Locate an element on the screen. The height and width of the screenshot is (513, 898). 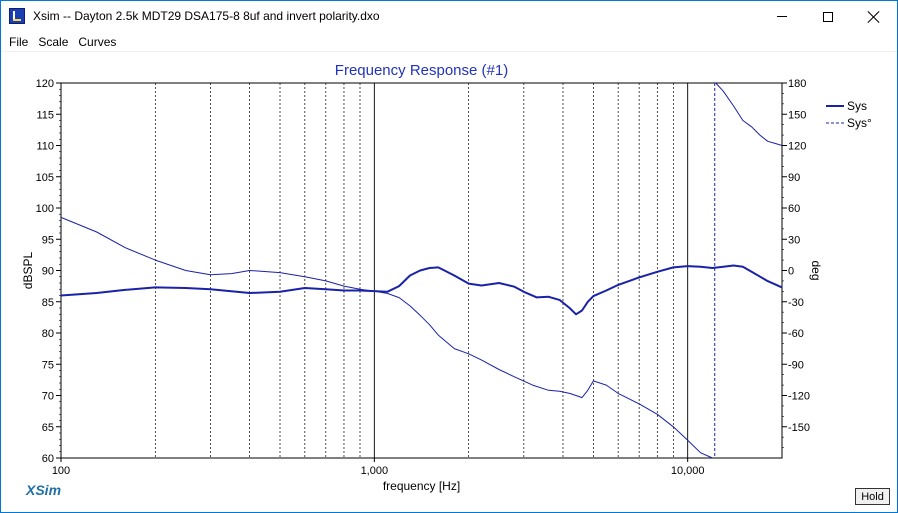
phase-curve is located at coordinates (749, 114).